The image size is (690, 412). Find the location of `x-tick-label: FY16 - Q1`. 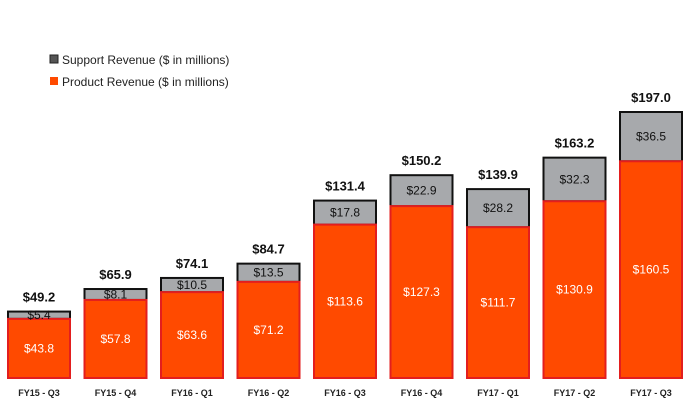

x-tick-label: FY16 - Q1 is located at coordinates (192, 393).